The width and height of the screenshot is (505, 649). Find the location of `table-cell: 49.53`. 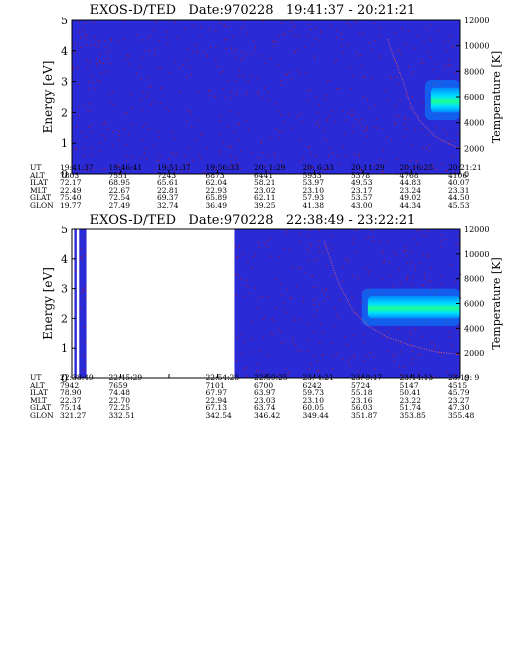

table-cell: 49.53 is located at coordinates (362, 183).